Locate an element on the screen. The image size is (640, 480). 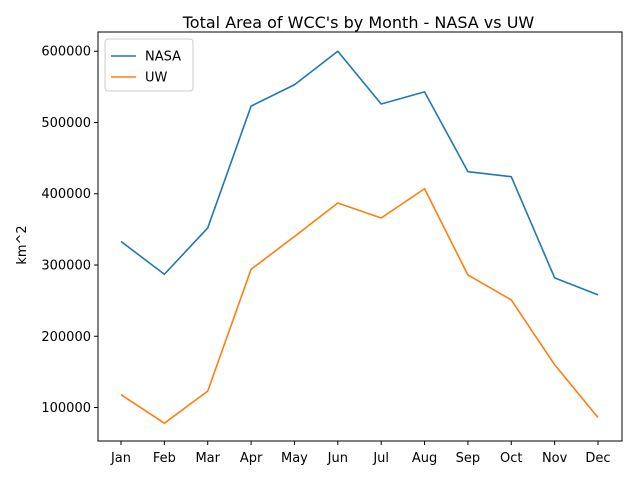
x-tick-label: Jan is located at coordinates (120, 458).